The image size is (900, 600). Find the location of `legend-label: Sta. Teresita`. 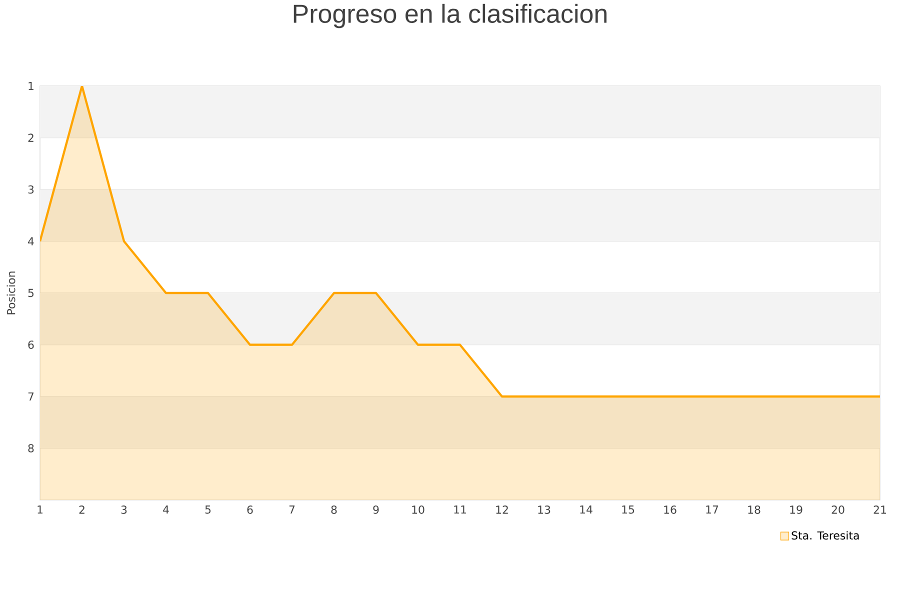

legend-label: Sta. Teresita is located at coordinates (825, 535).